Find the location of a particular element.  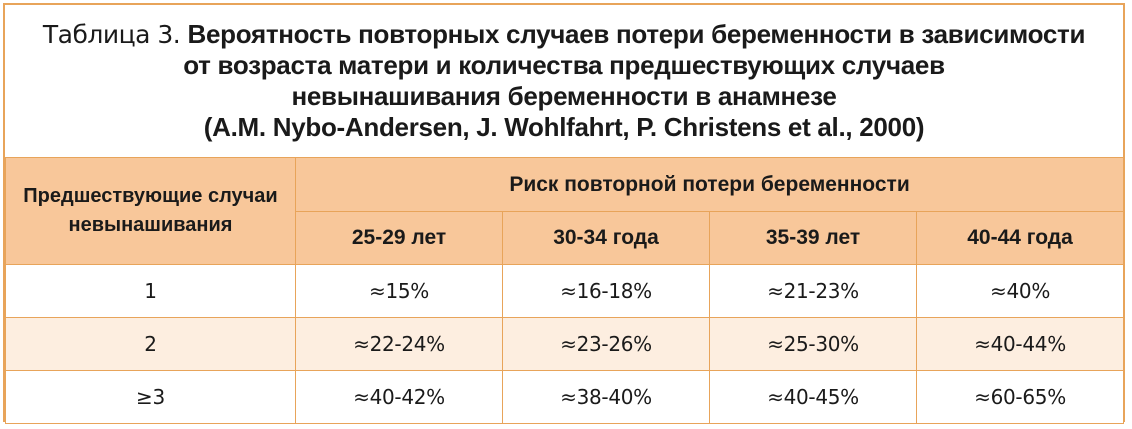

risk-cell: ≈60-65% is located at coordinates (1020, 397).